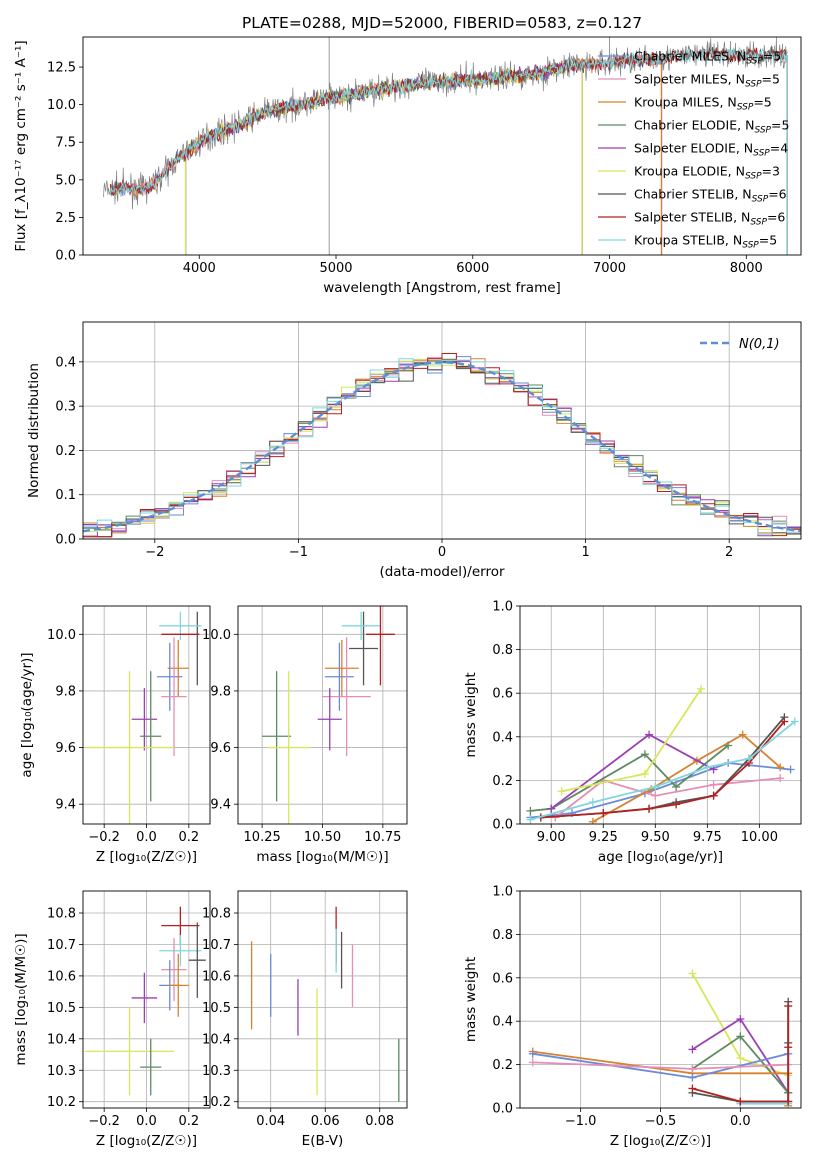 The width and height of the screenshot is (819, 1170). I want to click on legend-label: Chabrier MILES, NSSP=5, so click(707, 58).